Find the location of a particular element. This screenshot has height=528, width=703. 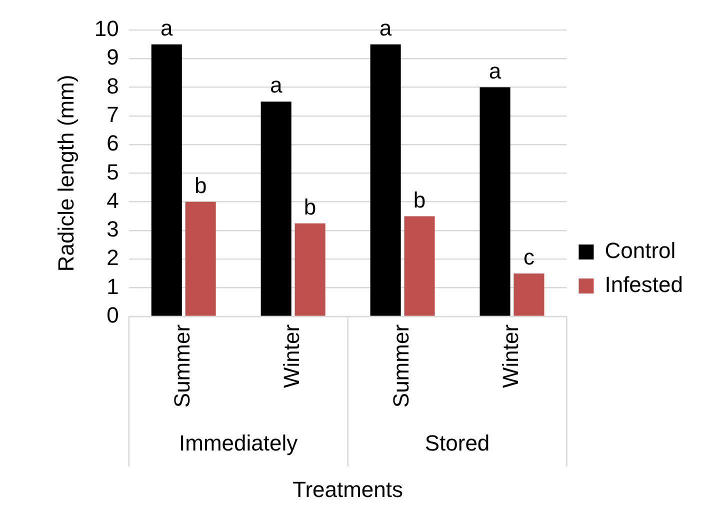

y-tick-label: 9 is located at coordinates (112, 57).